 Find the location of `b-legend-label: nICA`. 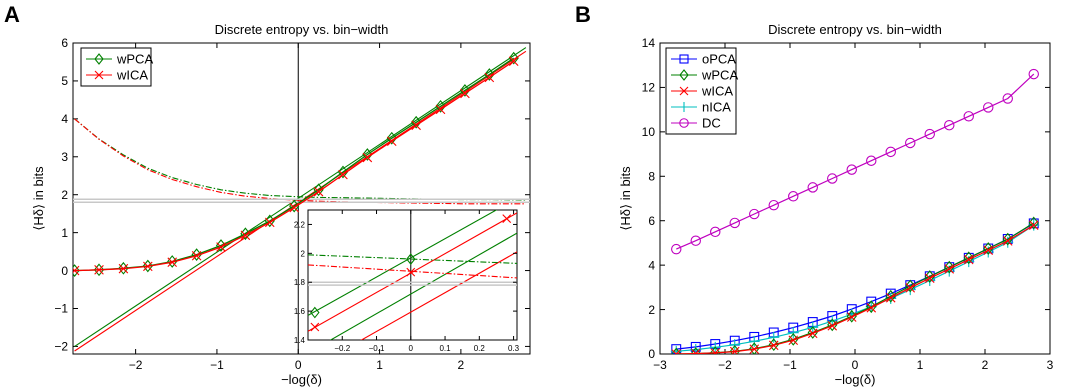

b-legend-label: nICA is located at coordinates (716, 107).